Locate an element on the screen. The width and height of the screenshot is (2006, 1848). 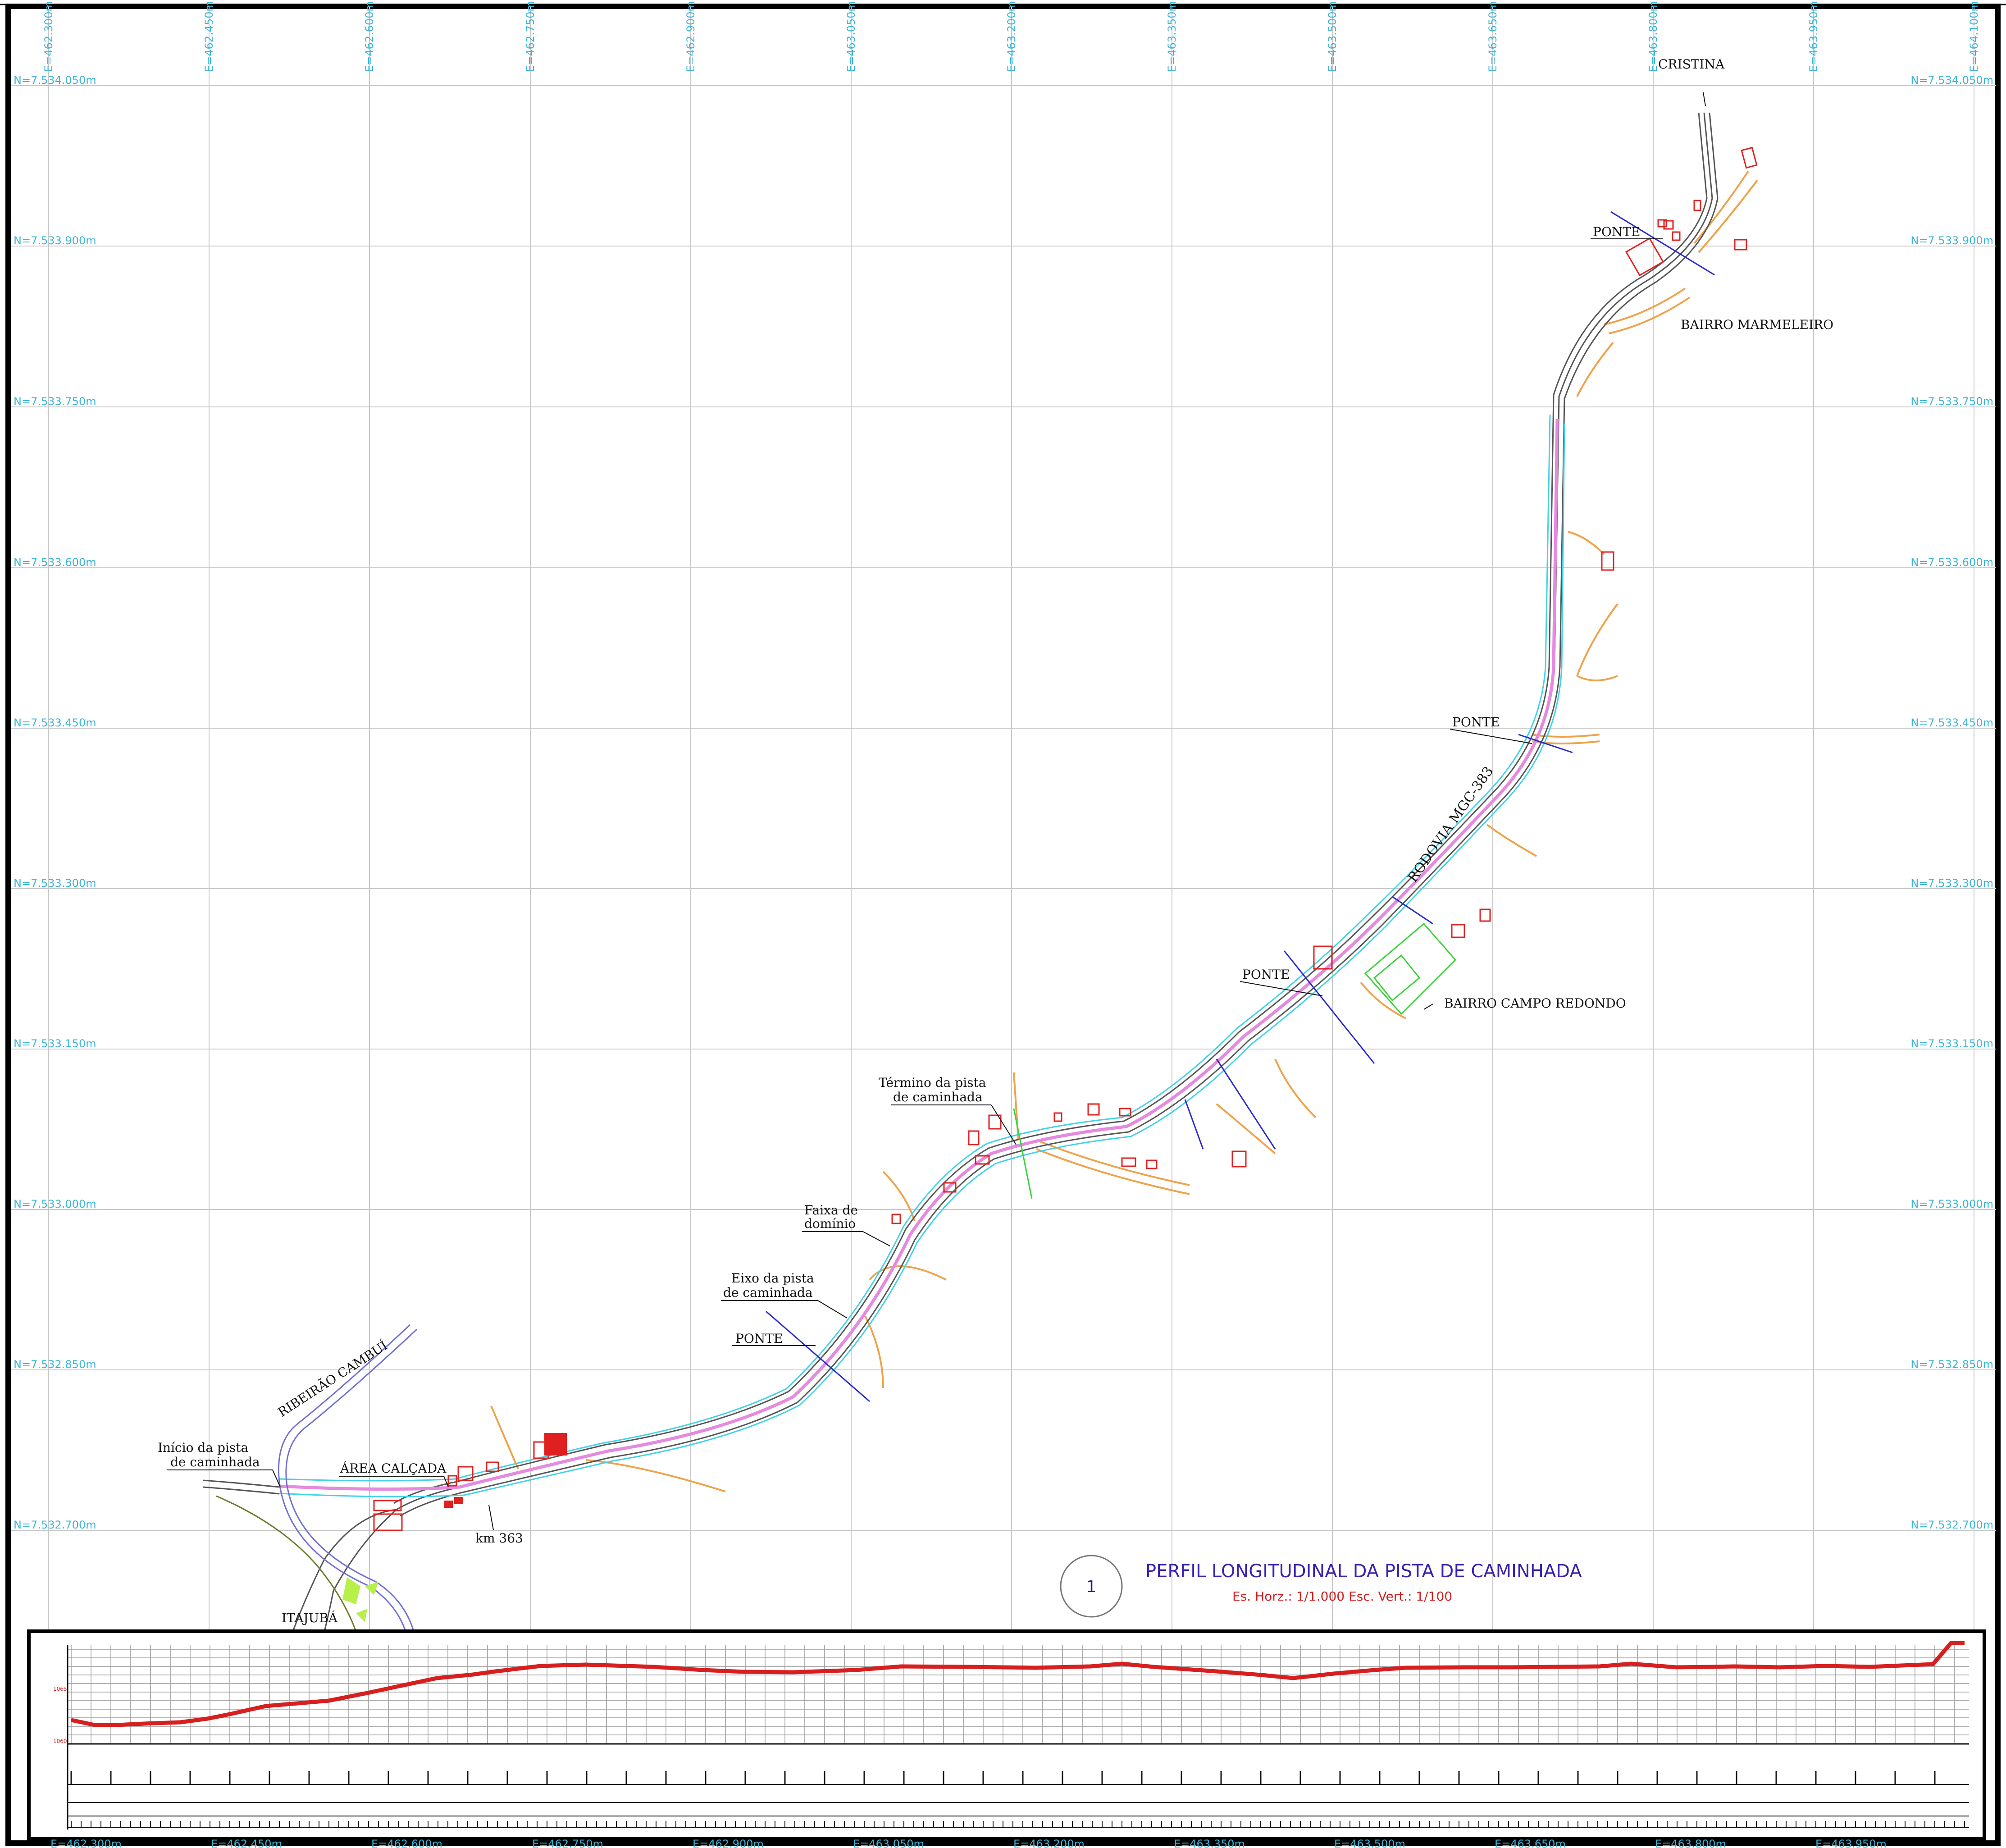
label-faixa-line1: Faixa de is located at coordinates (831, 1210).